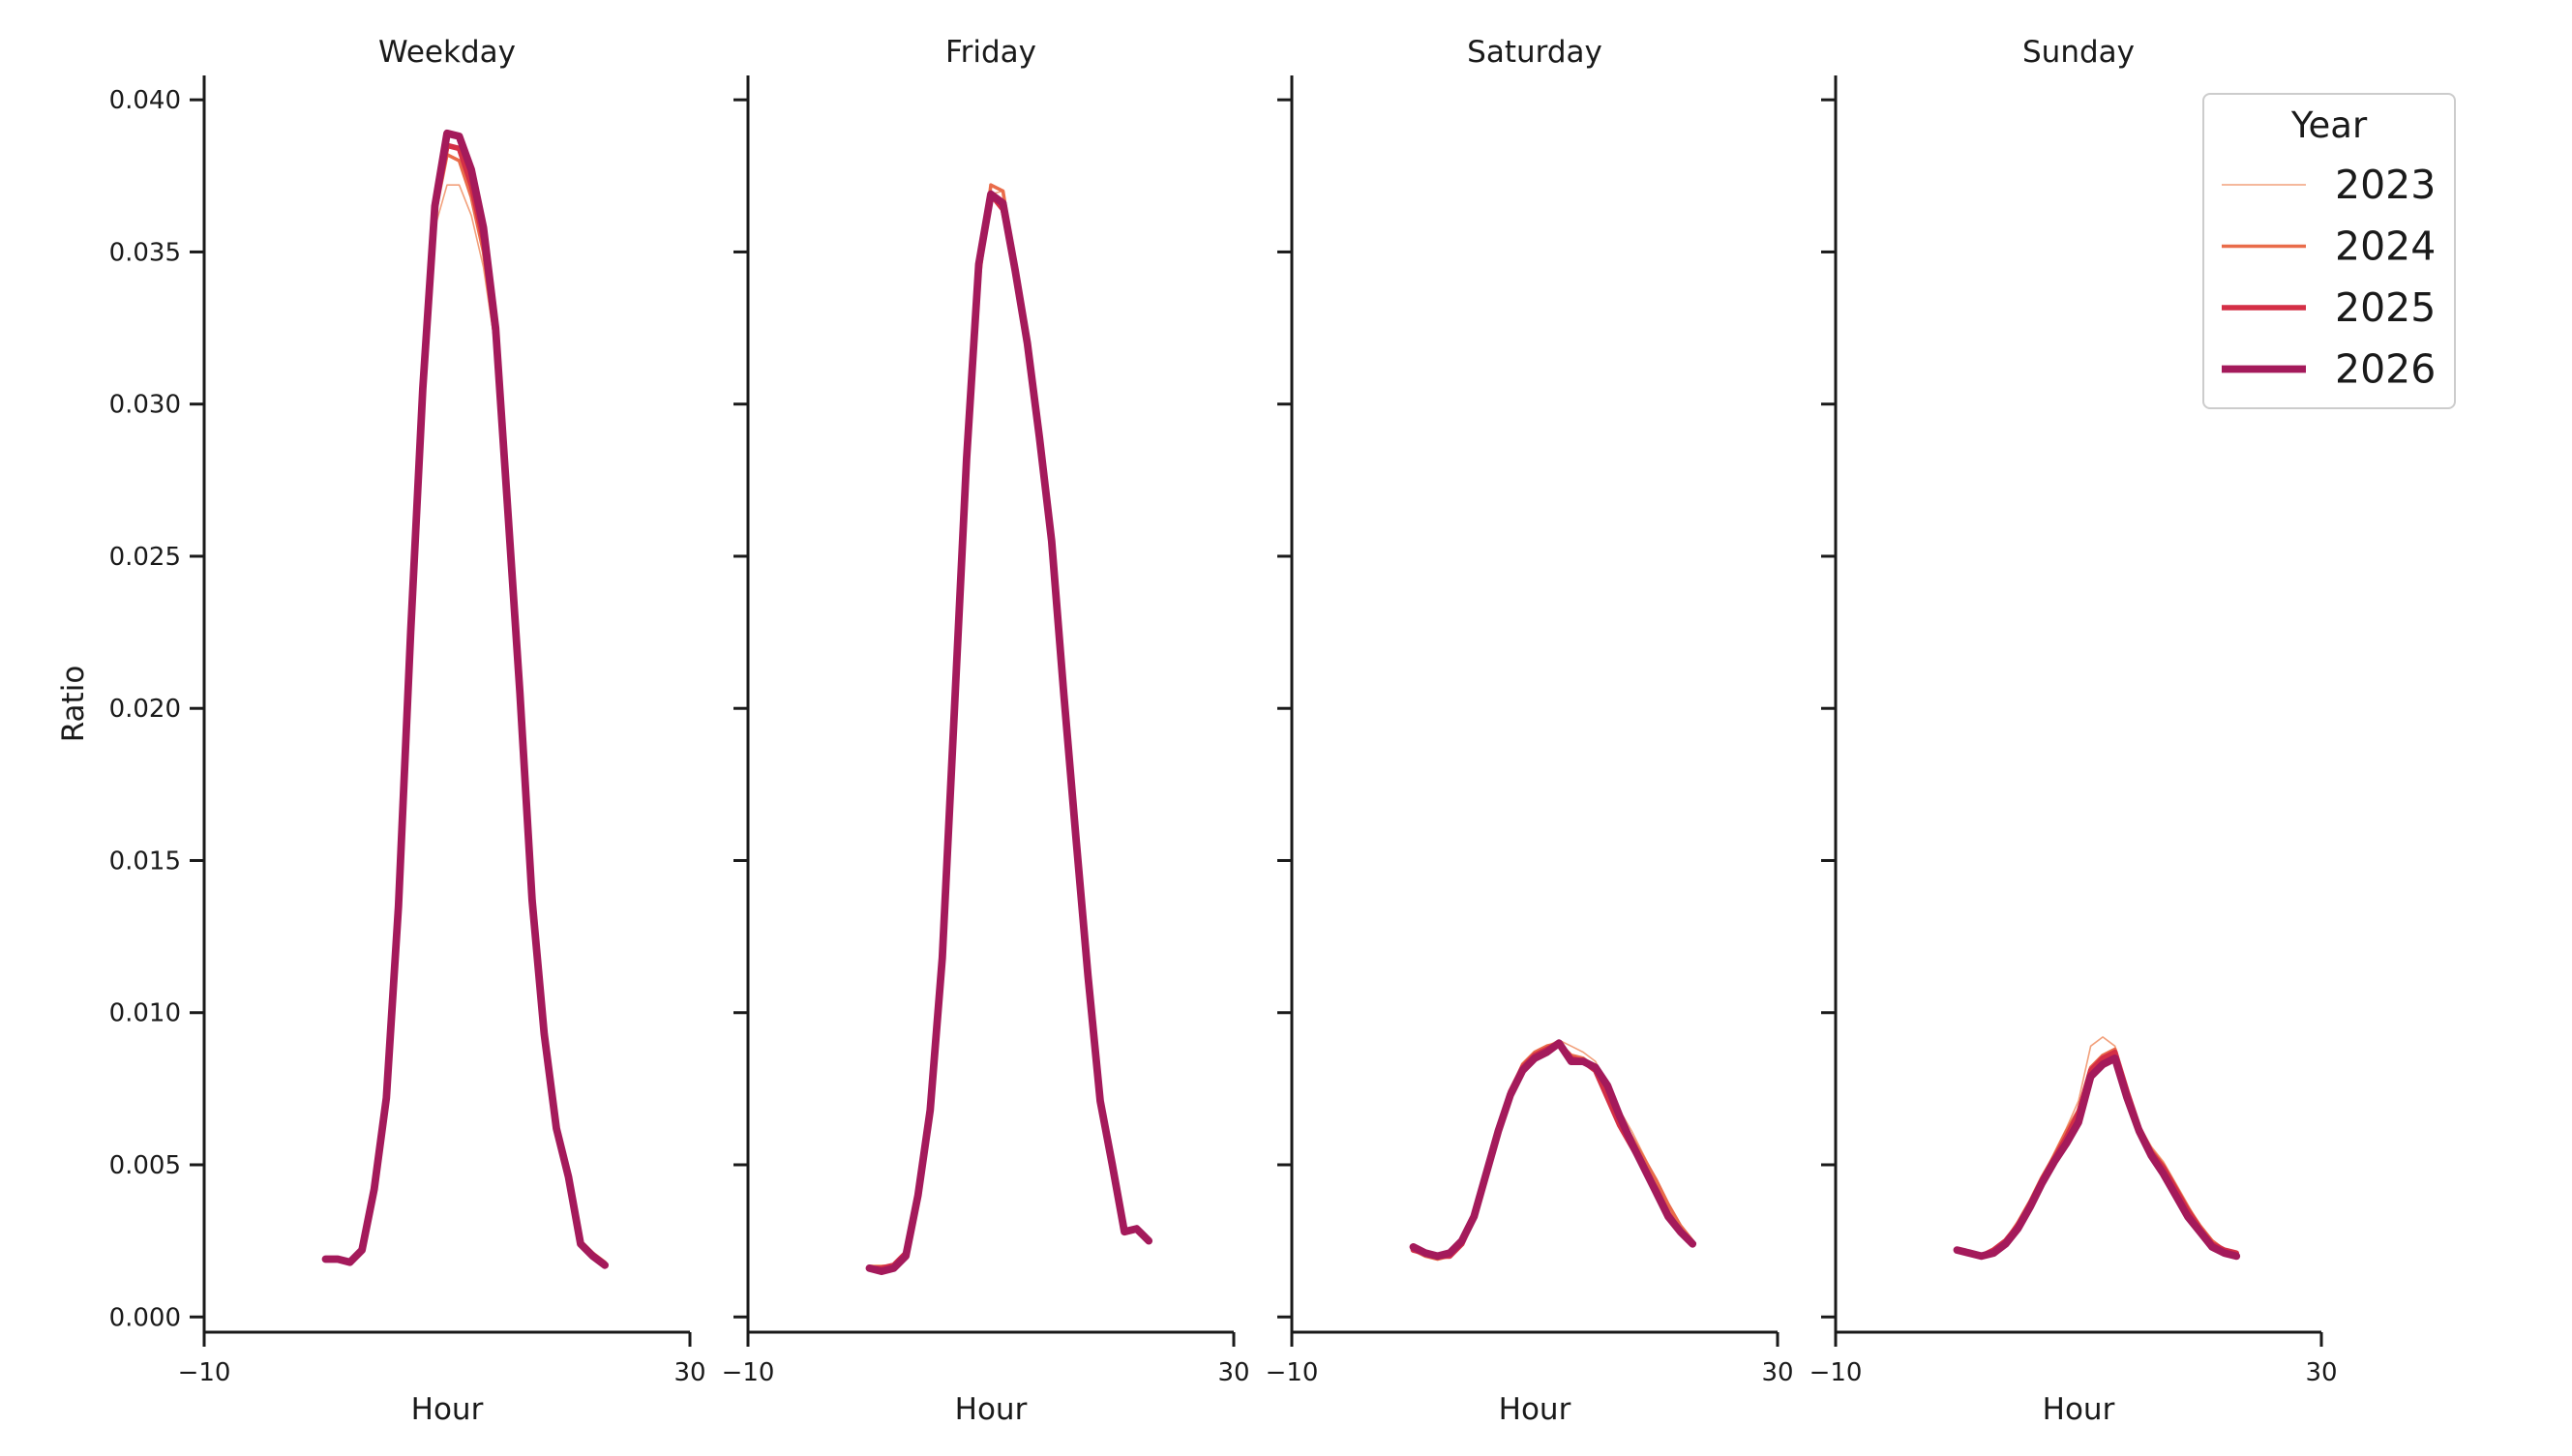 Image resolution: width=2572 pixels, height=1456 pixels. I want to click on y-tick-label: 0.040, so click(145, 100).